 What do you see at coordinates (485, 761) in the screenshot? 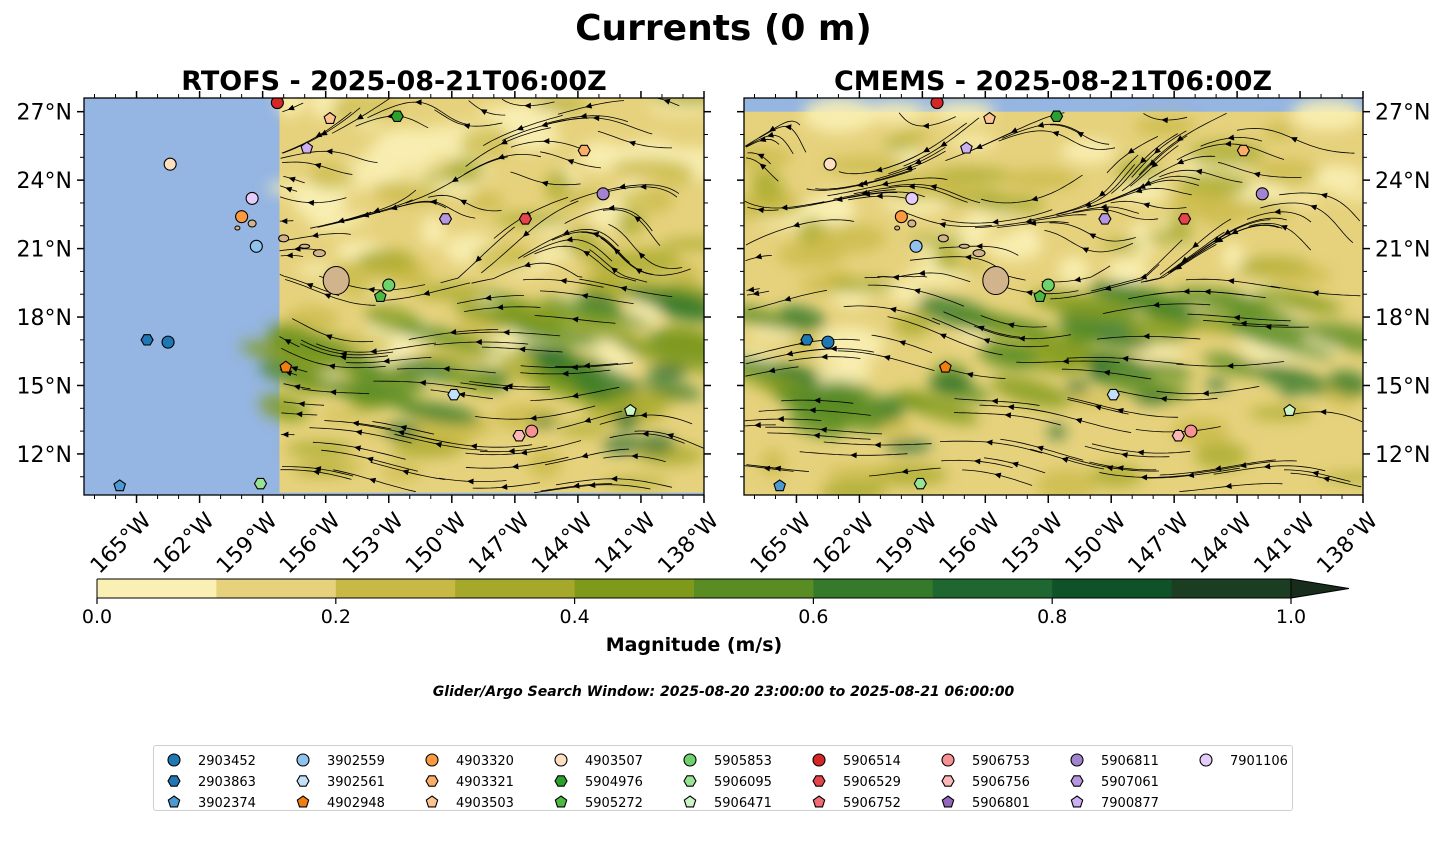
I see `legend-label: 4903320` at bounding box center [485, 761].